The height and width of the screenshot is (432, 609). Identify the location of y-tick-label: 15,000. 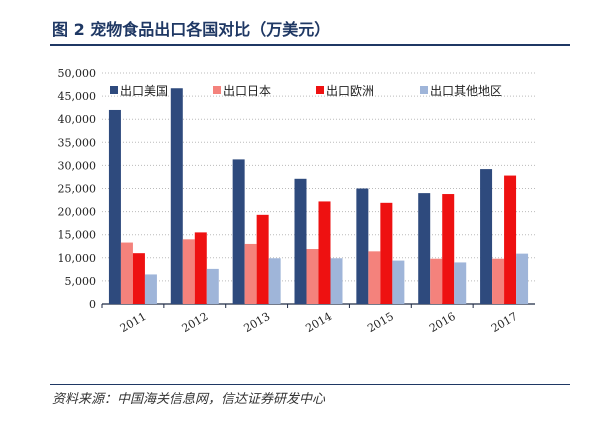
(77, 235).